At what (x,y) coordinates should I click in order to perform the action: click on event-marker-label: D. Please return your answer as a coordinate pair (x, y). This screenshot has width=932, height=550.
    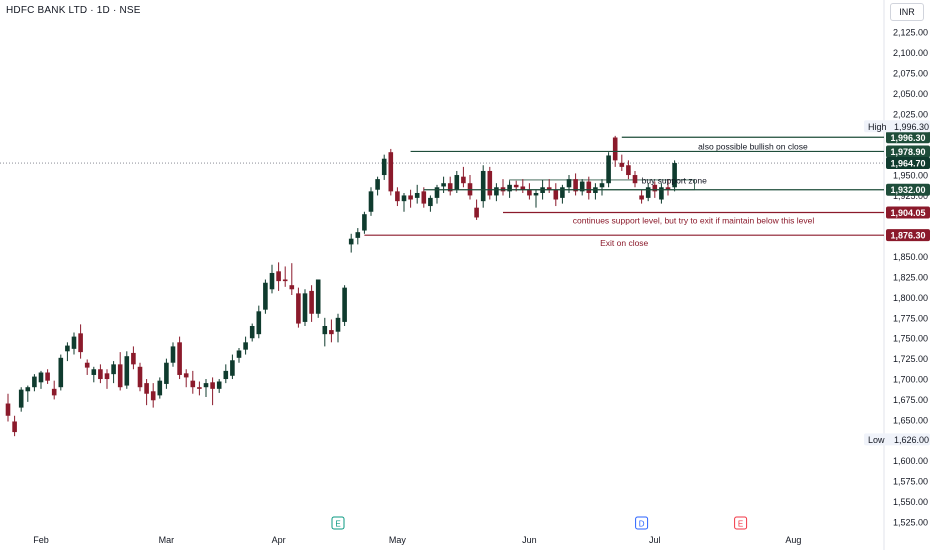
    Looking at the image, I should click on (642, 524).